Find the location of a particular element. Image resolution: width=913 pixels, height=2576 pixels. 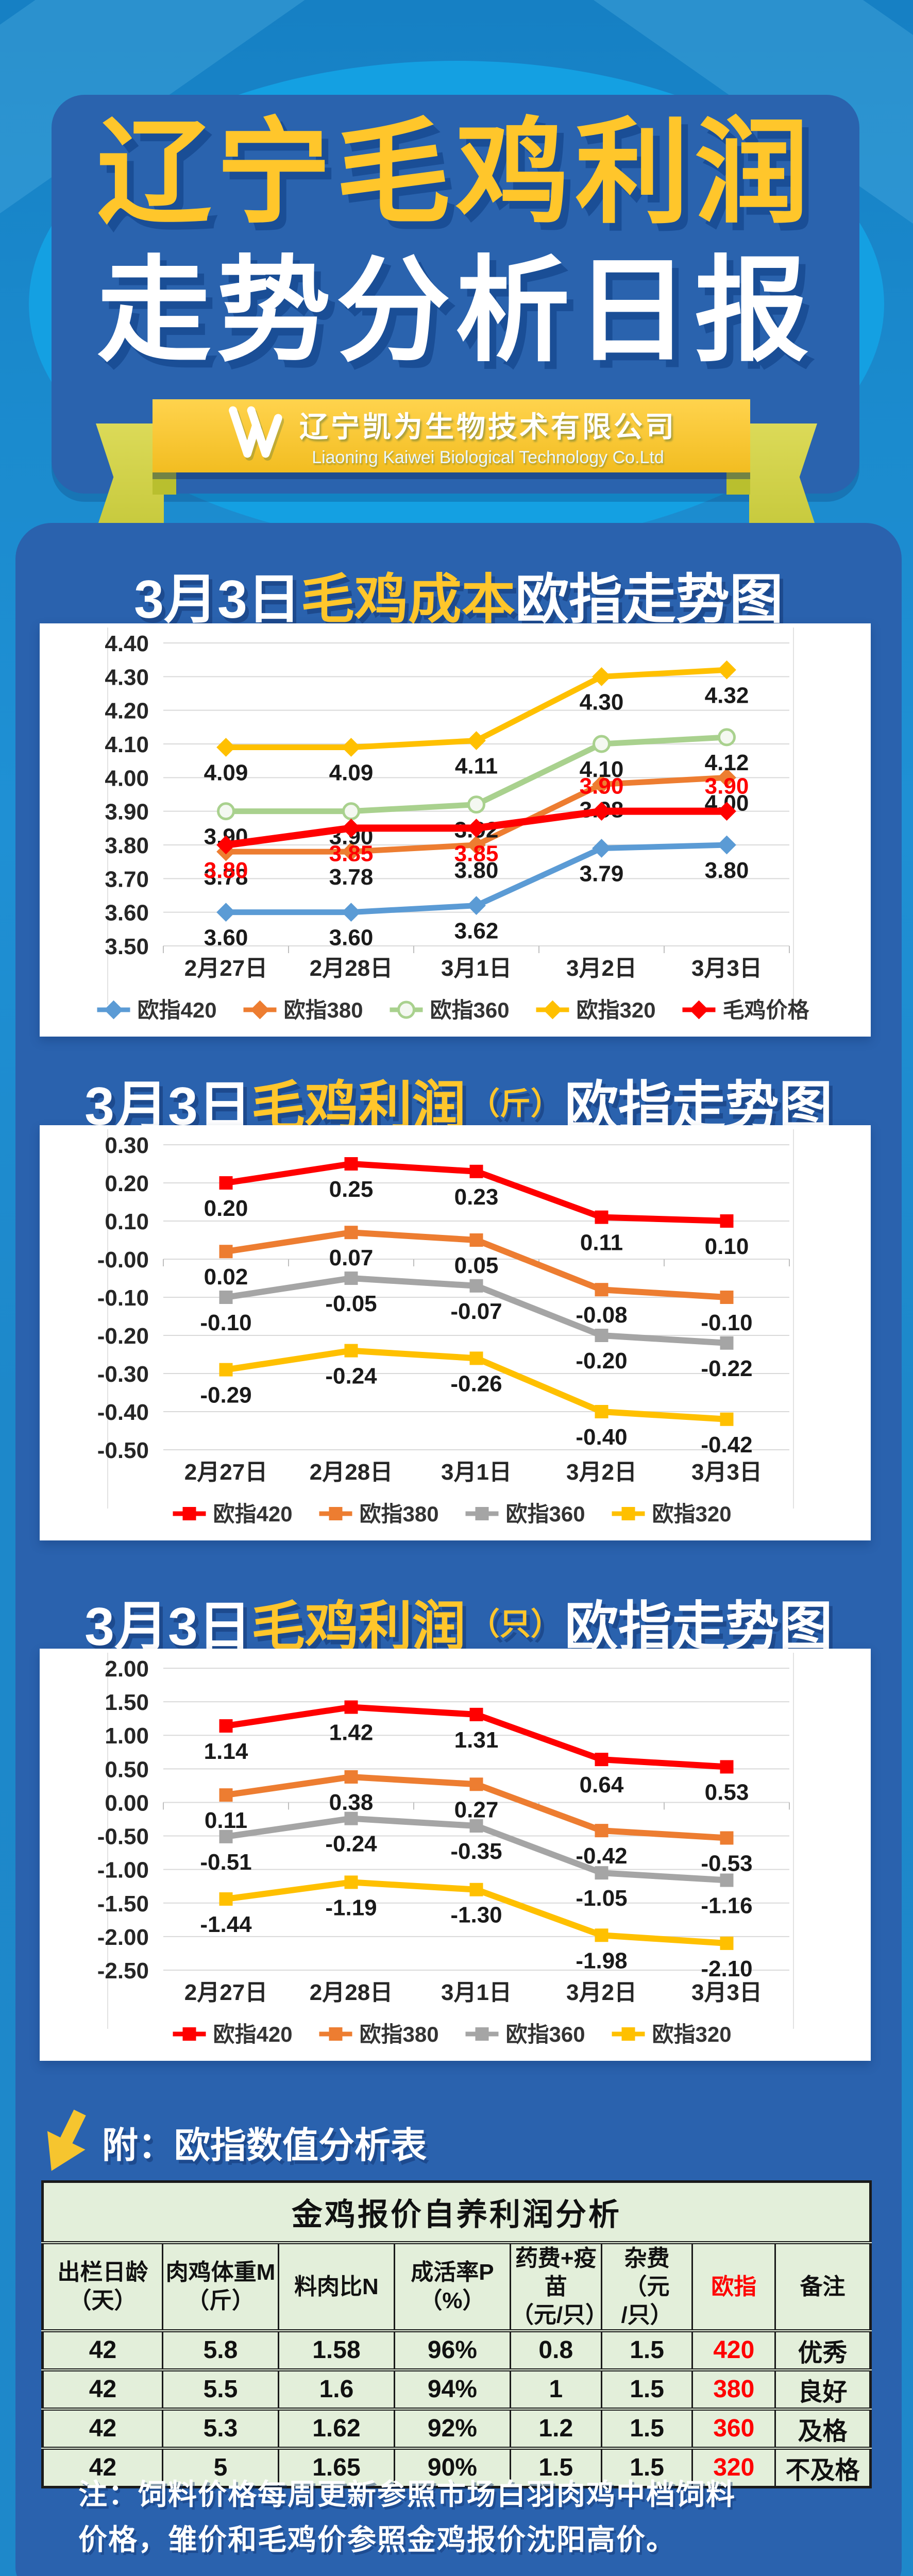

data-label: 1.14 is located at coordinates (226, 1751).